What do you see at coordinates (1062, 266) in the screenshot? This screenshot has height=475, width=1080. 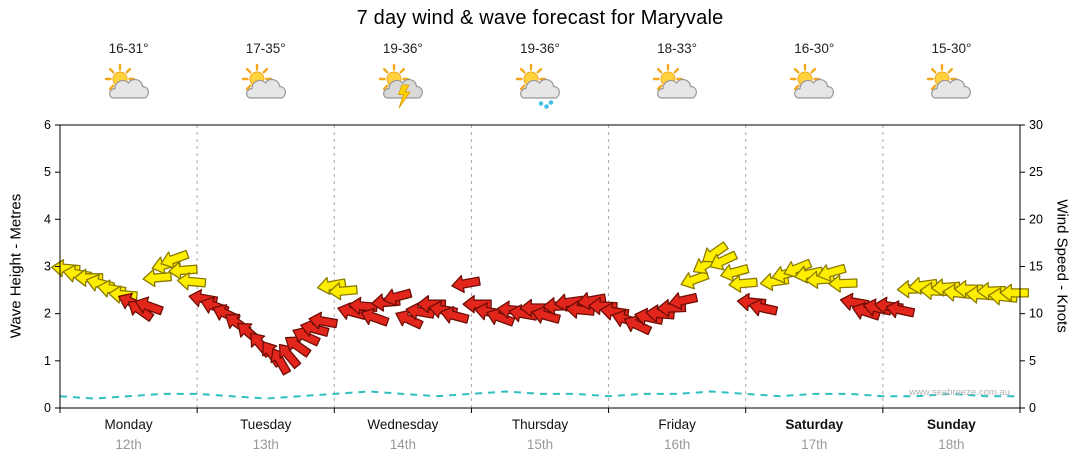 I see `wind-axis-title: Wind Speed - Knots` at bounding box center [1062, 266].